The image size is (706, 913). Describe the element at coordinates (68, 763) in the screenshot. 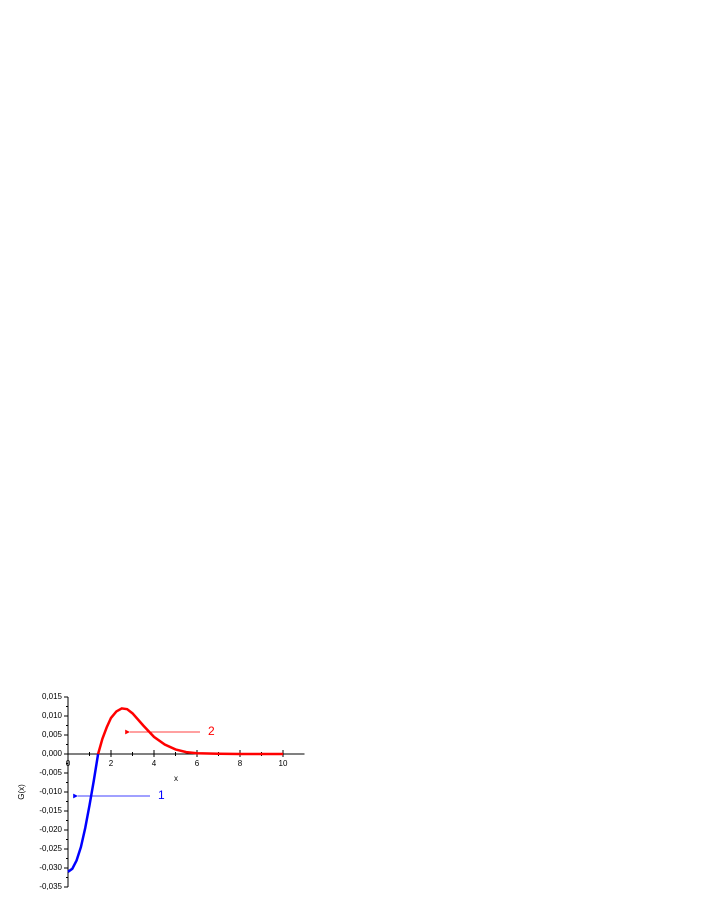

I see `x-tick-label: 0` at that location.